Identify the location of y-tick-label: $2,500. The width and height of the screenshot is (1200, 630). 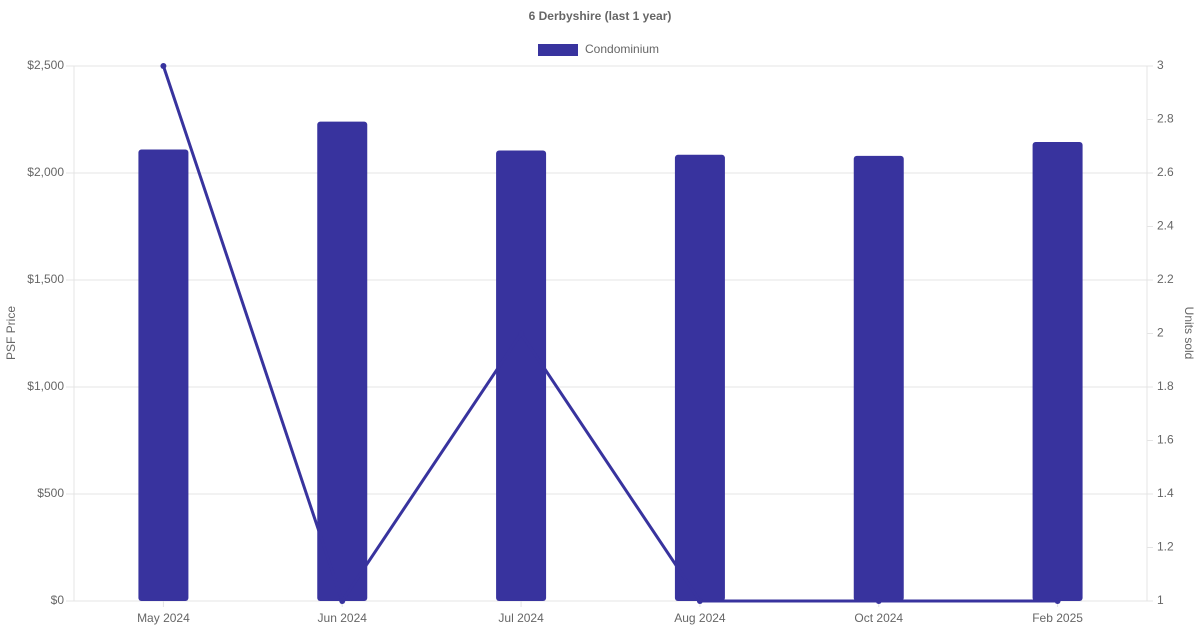
(45, 65).